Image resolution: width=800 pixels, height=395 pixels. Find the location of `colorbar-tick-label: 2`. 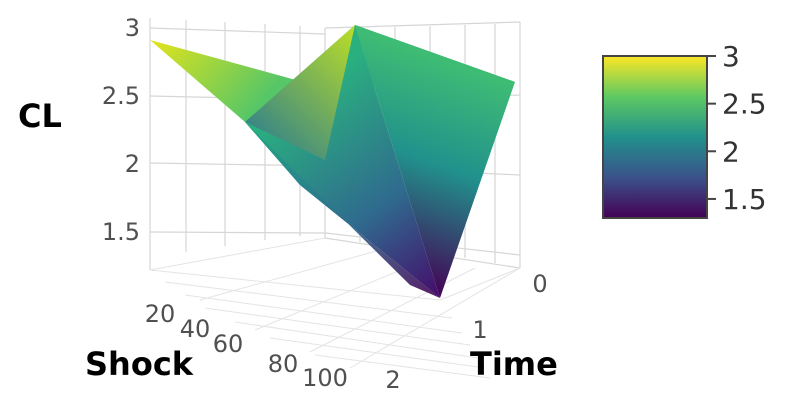

colorbar-tick-label: 2 is located at coordinates (731, 151).